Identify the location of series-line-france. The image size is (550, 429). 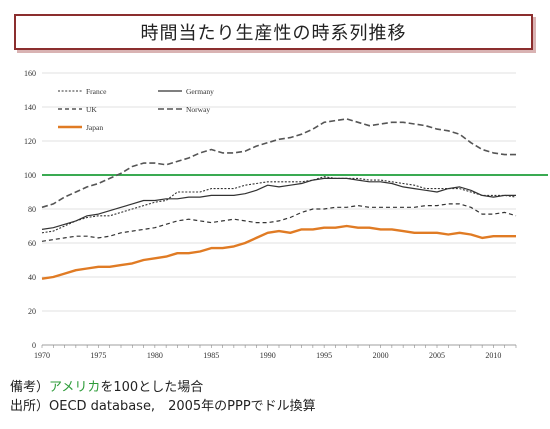
(279, 205).